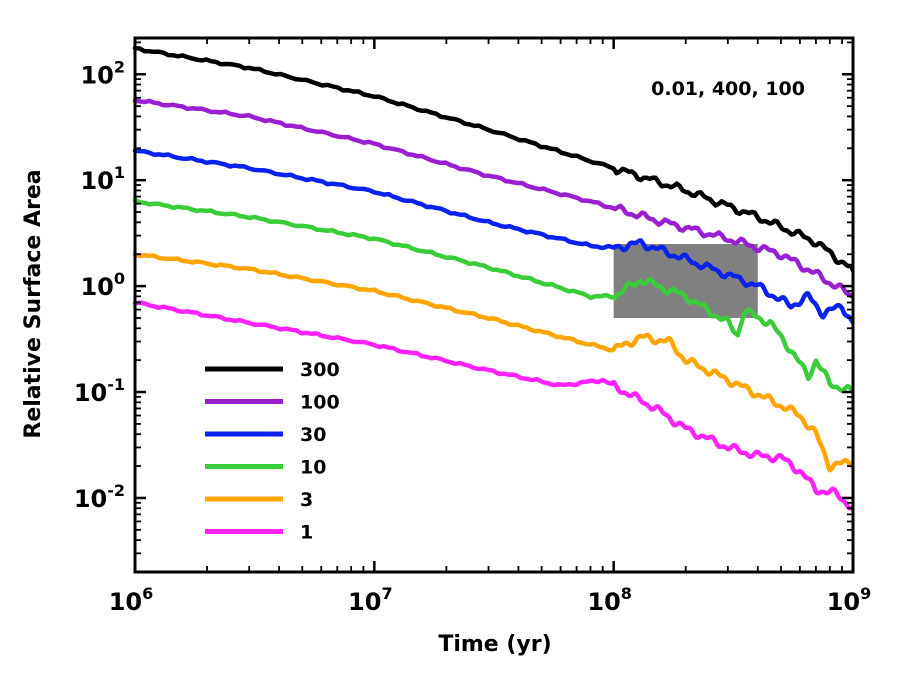 Image resolution: width=900 pixels, height=675 pixels. What do you see at coordinates (102, 73) in the screenshot?
I see `y-tick-label: 102` at bounding box center [102, 73].